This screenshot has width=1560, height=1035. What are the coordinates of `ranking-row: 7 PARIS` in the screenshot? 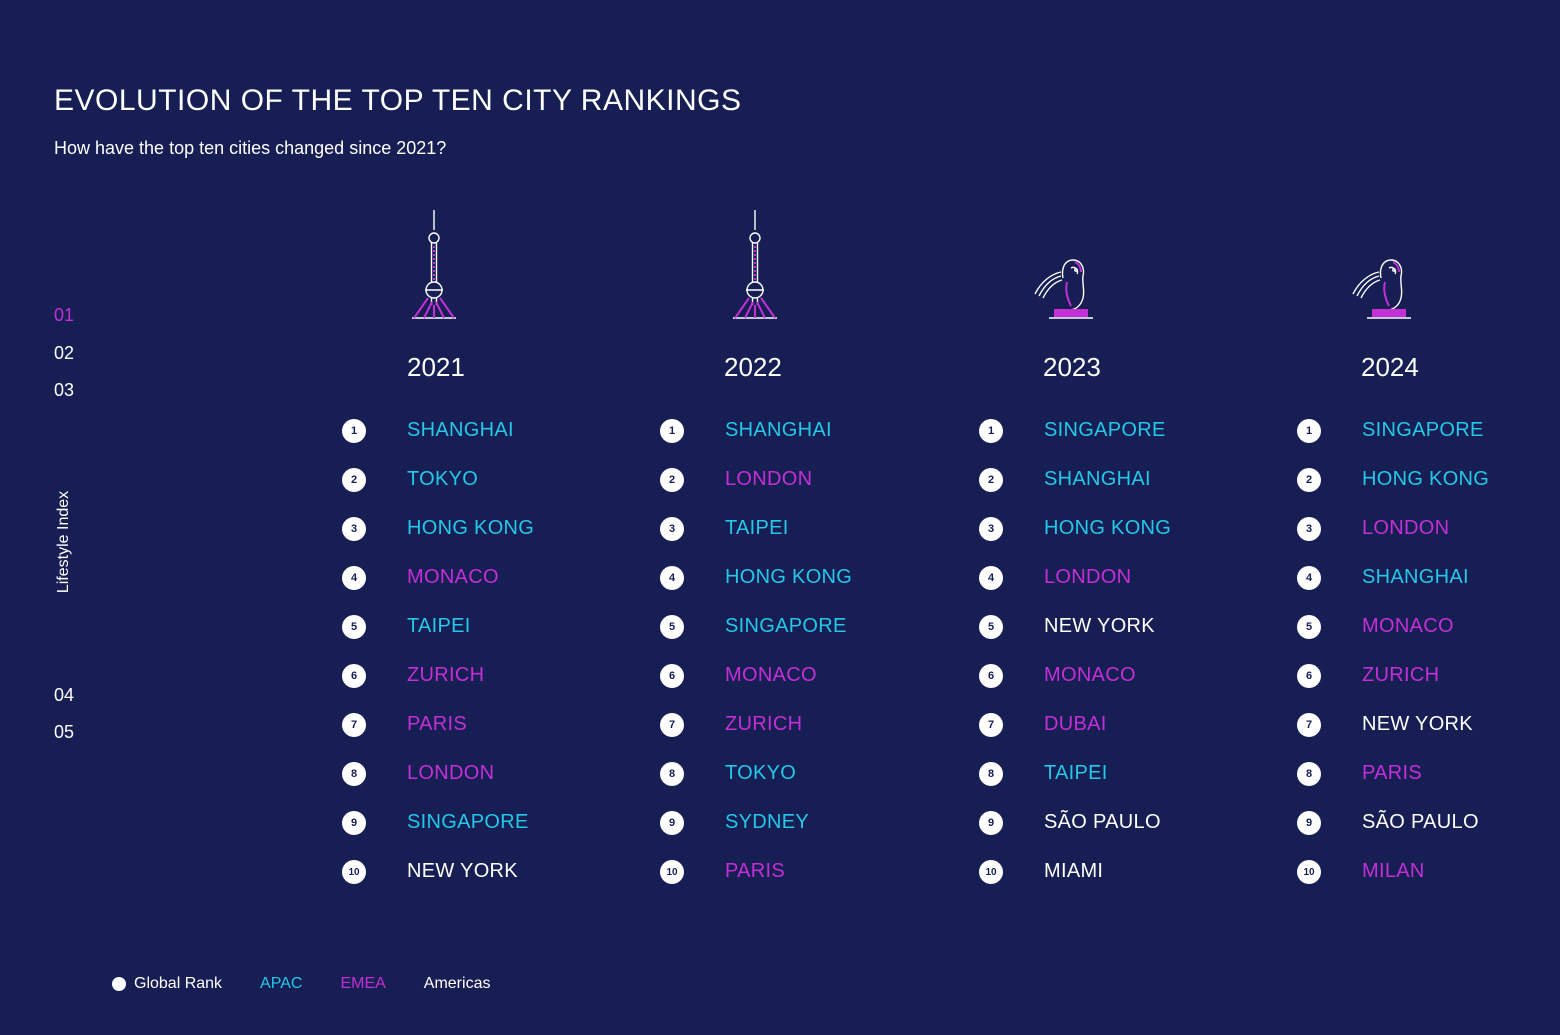 It's located at (492, 725).